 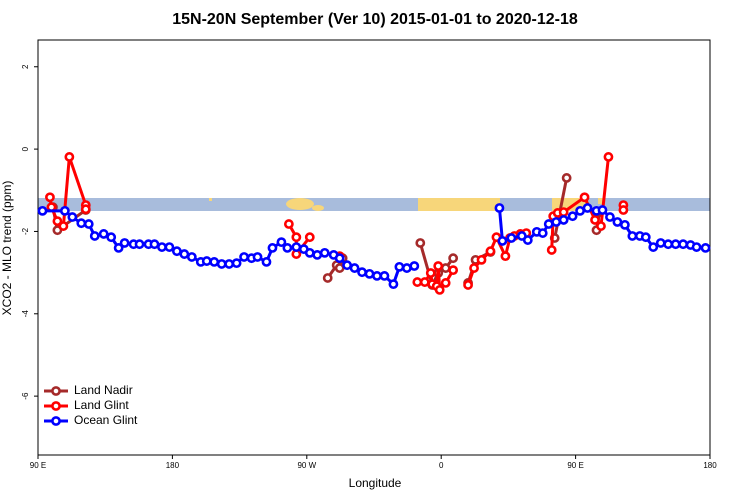 I want to click on y-tick-label: -4, so click(x=25, y=314).